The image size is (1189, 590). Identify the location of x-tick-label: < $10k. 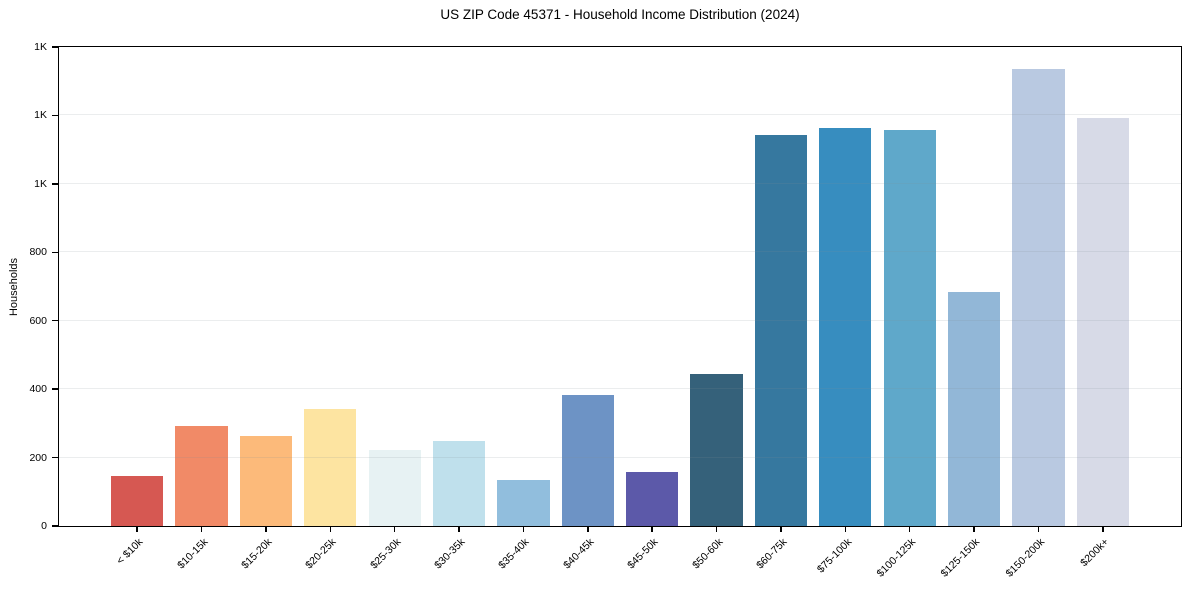
(130, 551).